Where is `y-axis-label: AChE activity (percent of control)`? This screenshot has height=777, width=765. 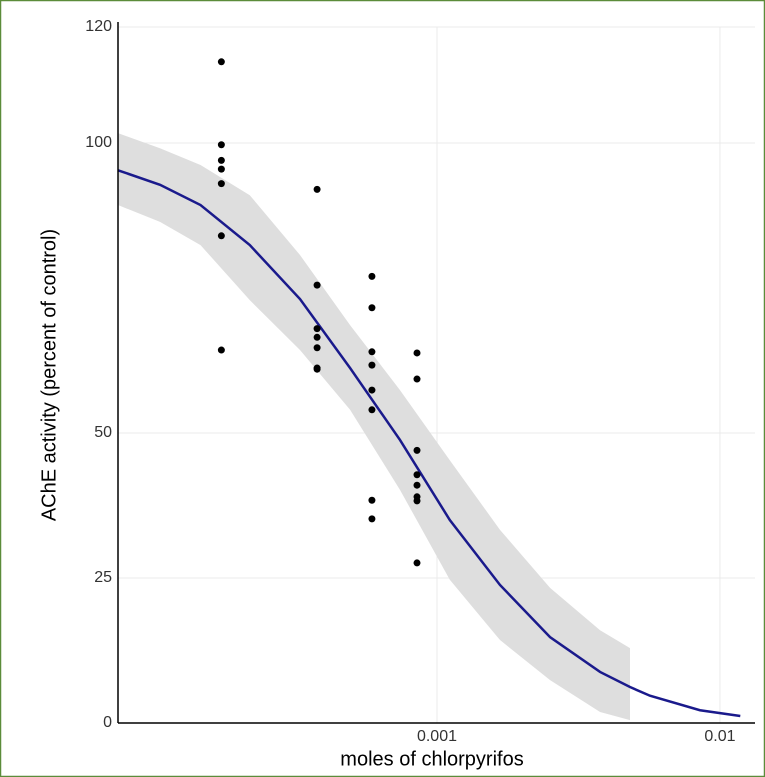
y-axis-label: AChE activity (percent of control) is located at coordinates (49, 375).